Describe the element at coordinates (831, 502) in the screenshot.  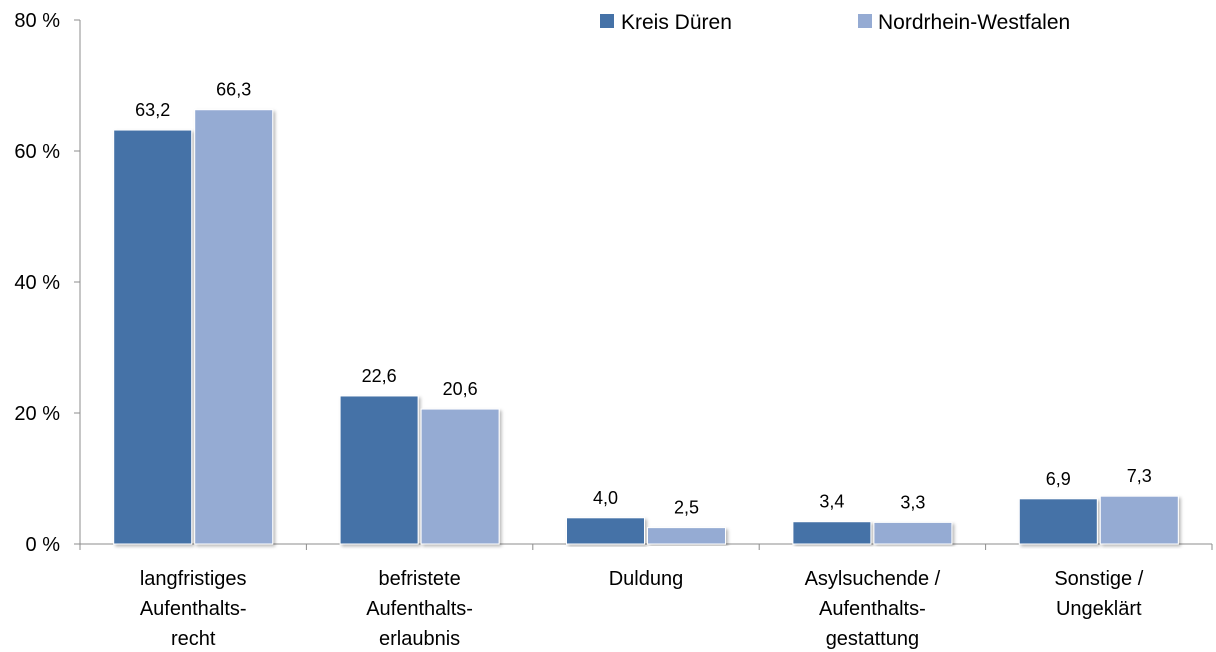
I see `data-label: 3,4` at that location.